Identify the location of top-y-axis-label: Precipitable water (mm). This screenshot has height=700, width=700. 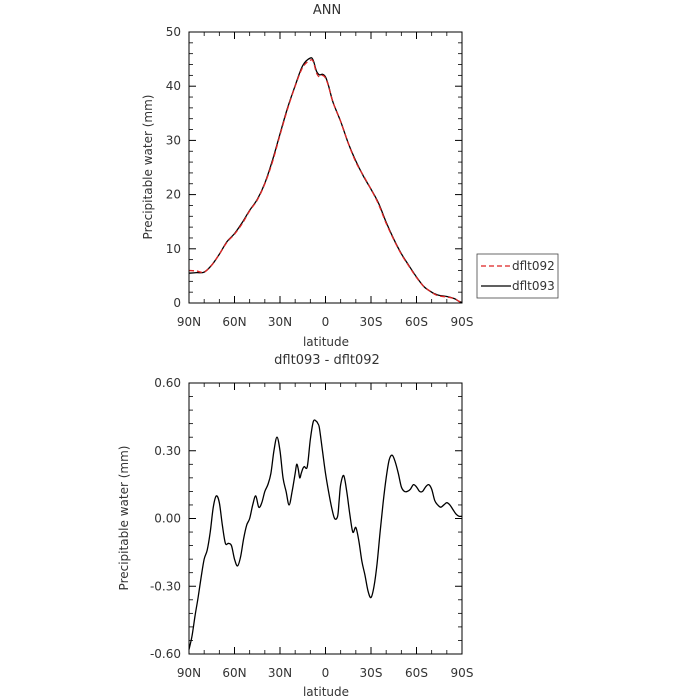
(148, 167).